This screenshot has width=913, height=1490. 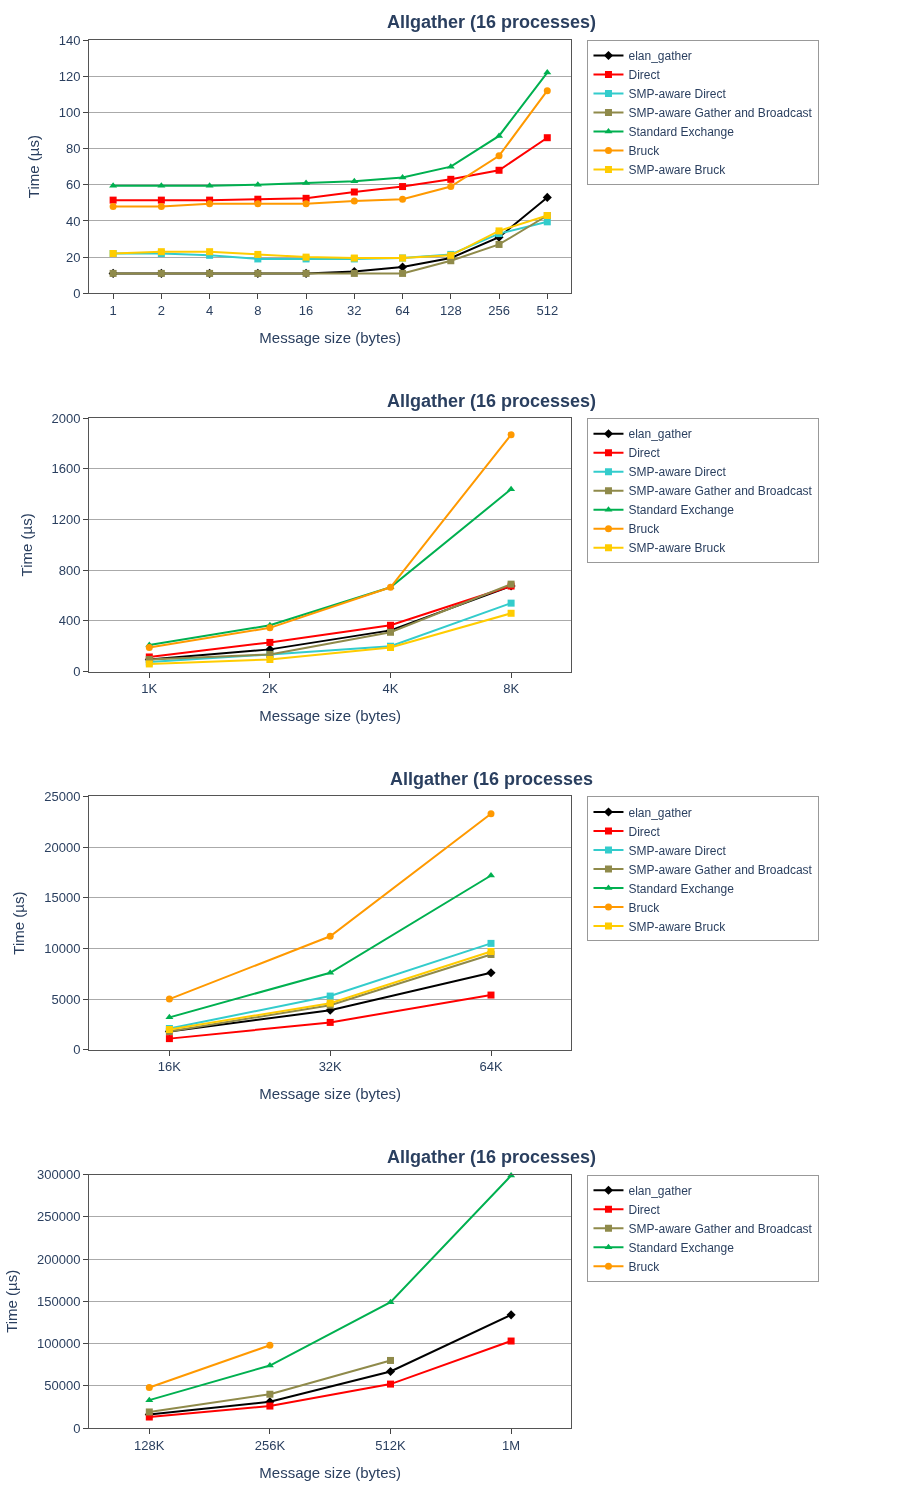 What do you see at coordinates (499, 310) in the screenshot?
I see `x-tick-label: 256` at bounding box center [499, 310].